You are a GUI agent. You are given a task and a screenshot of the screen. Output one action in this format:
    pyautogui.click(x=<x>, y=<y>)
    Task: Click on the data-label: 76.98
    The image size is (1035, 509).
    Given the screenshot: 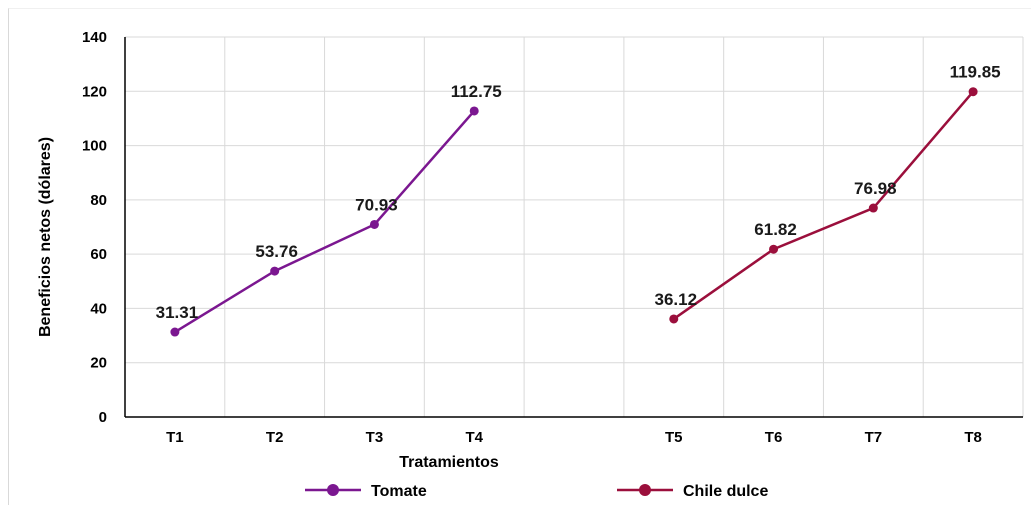 What is the action you would take?
    pyautogui.click(x=875, y=188)
    